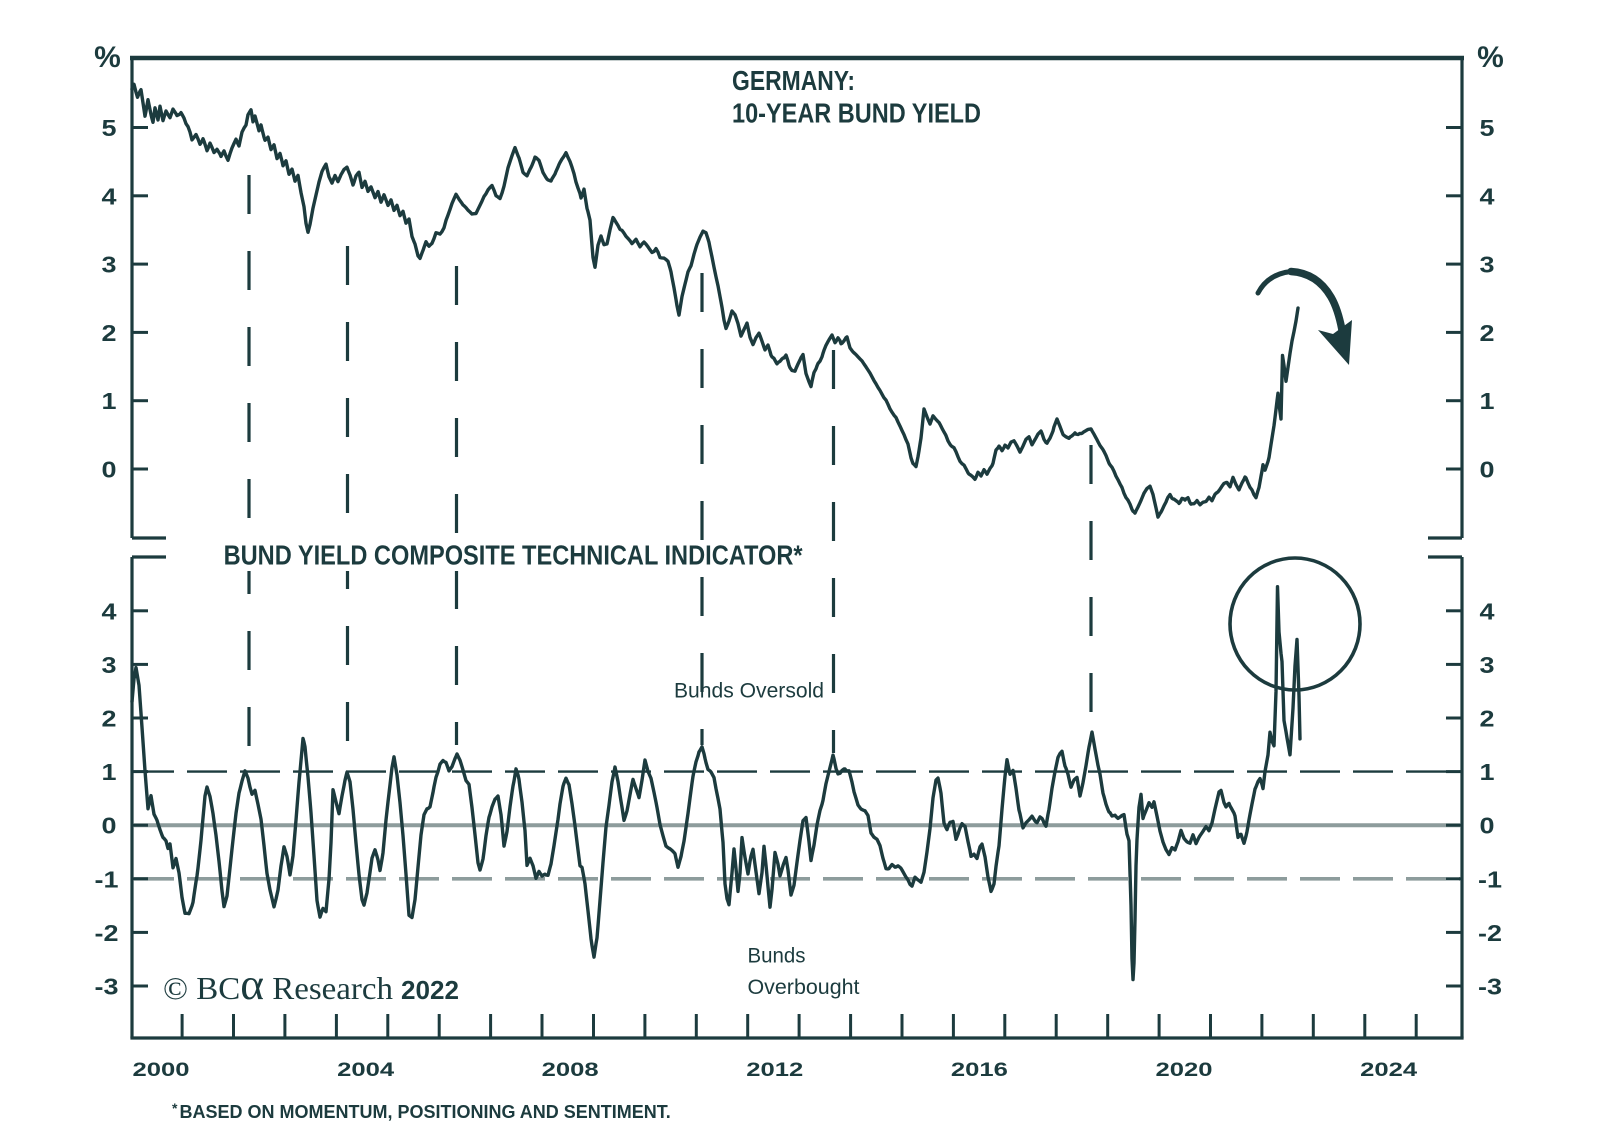 This screenshot has width=1600, height=1140. What do you see at coordinates (774, 1070) in the screenshot?
I see `svg-text: 2012` at bounding box center [774, 1070].